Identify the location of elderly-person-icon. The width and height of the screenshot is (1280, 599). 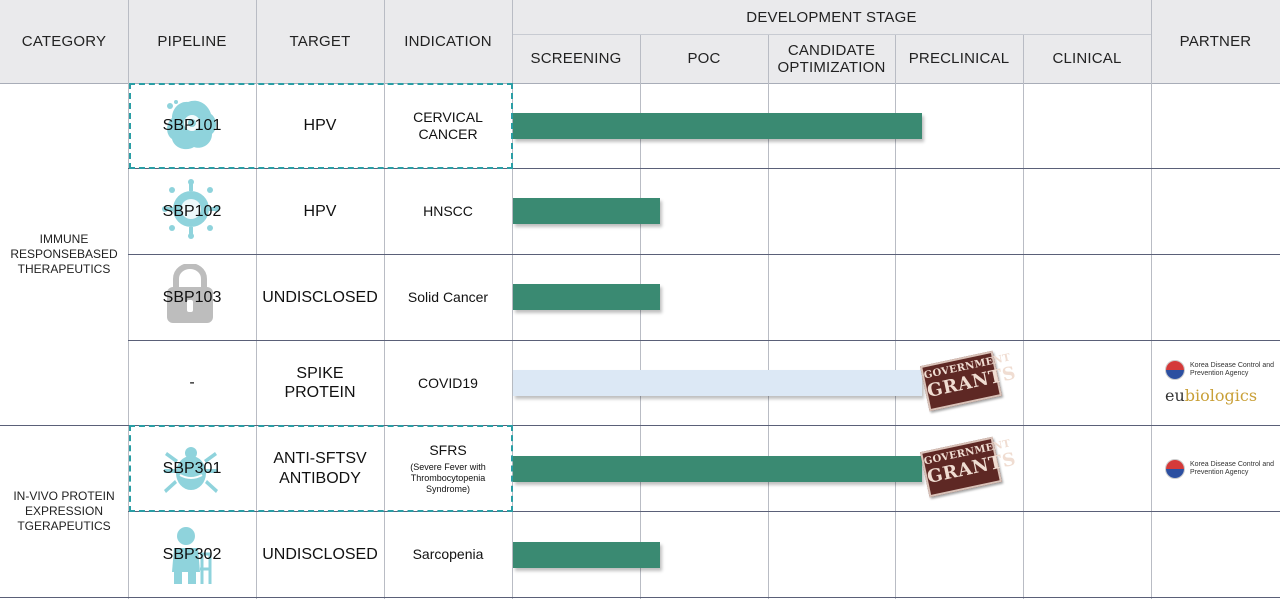
(192, 555).